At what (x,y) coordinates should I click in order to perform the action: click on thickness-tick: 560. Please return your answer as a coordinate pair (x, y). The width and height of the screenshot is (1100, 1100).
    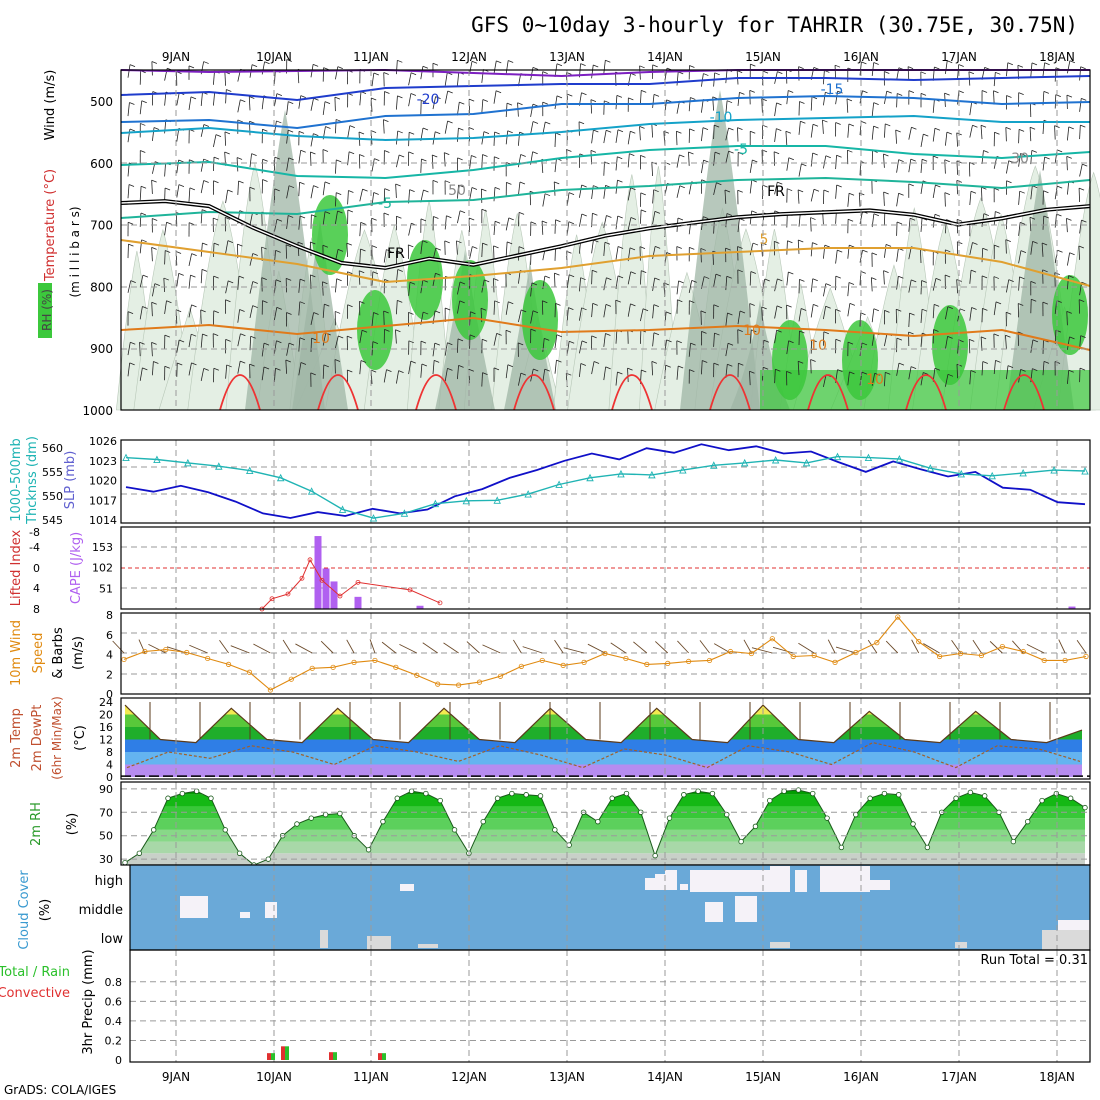
    Looking at the image, I should click on (52, 448).